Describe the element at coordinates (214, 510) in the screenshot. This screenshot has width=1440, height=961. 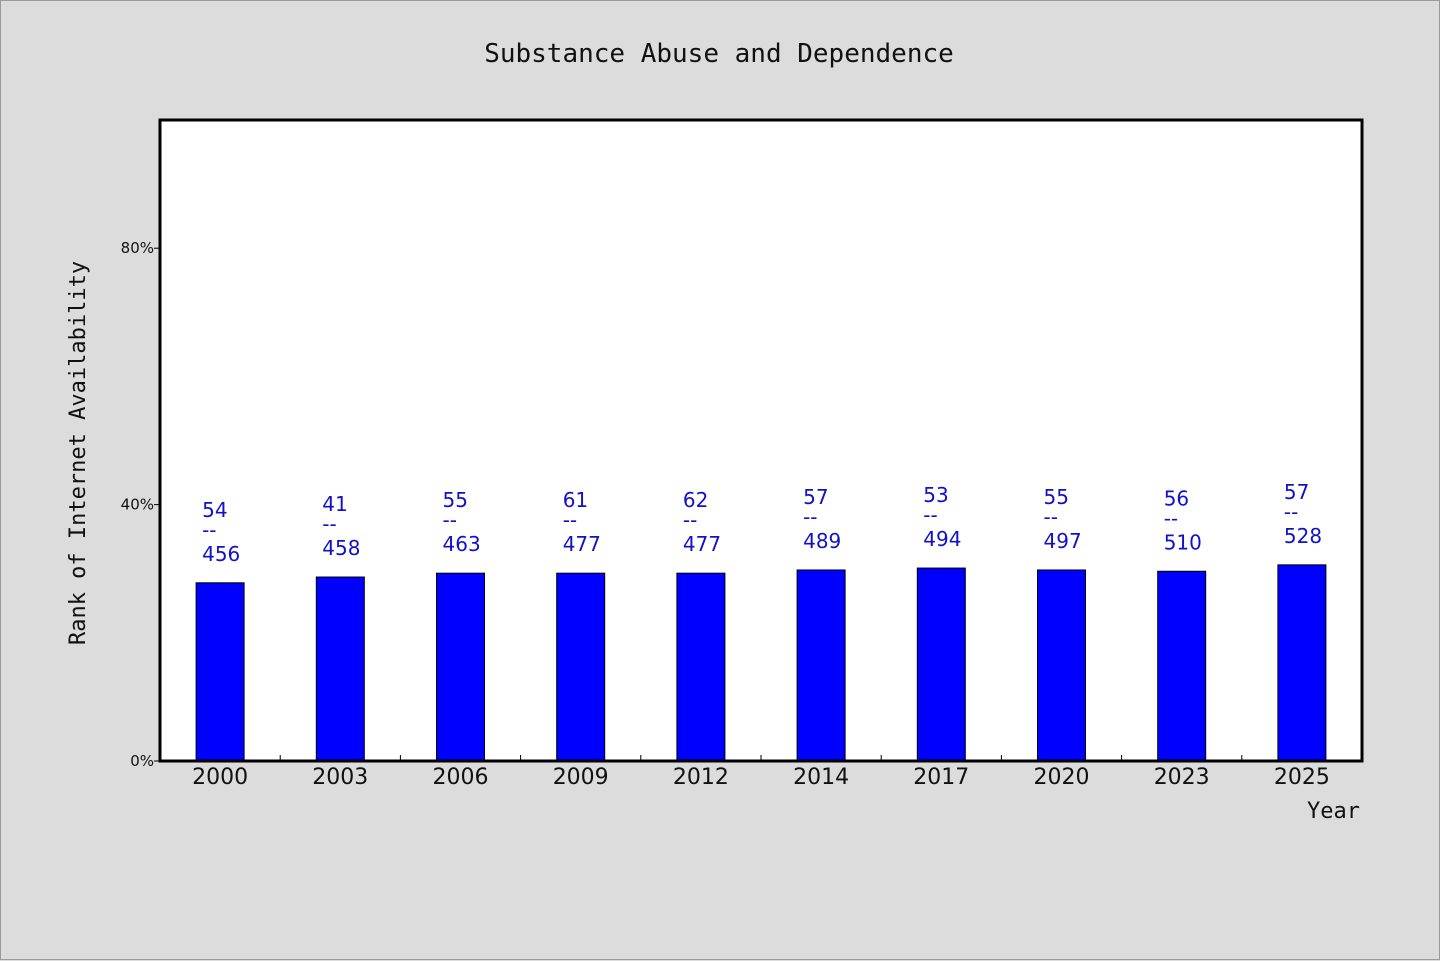
I see `bar-label-top: 54` at that location.